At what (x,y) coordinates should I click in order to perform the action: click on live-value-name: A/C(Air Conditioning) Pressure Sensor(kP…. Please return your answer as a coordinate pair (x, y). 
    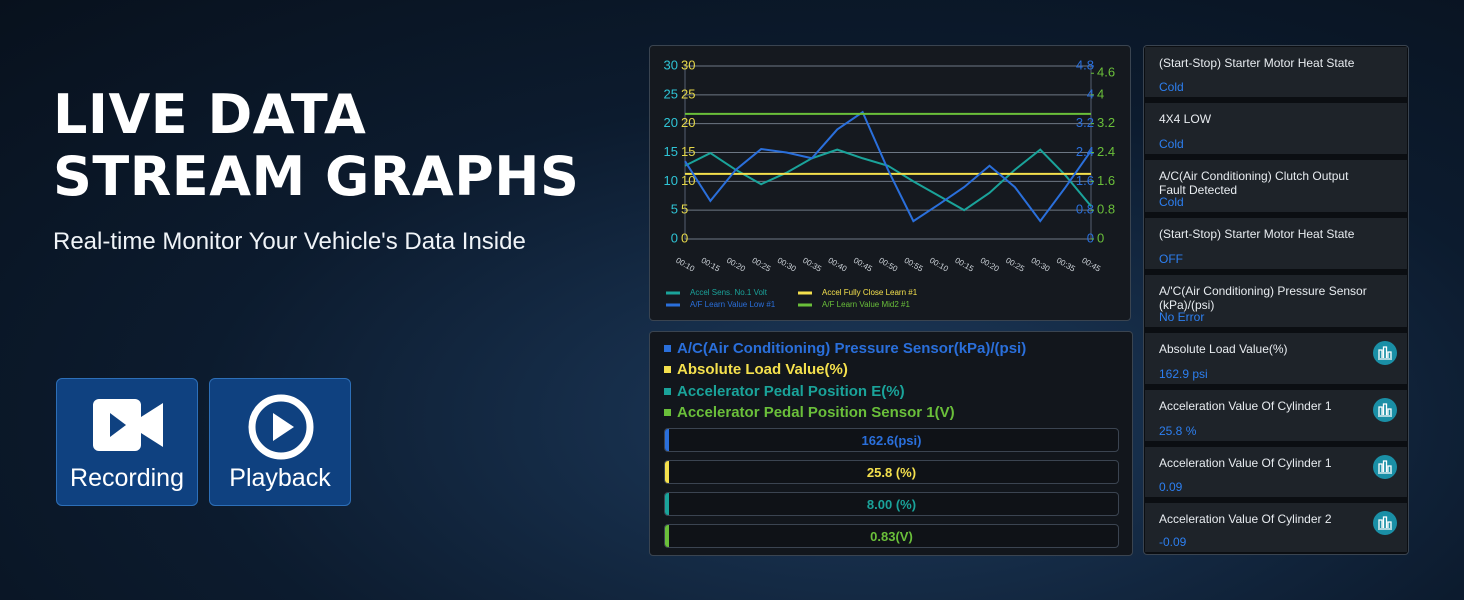
    Looking at the image, I should click on (845, 348).